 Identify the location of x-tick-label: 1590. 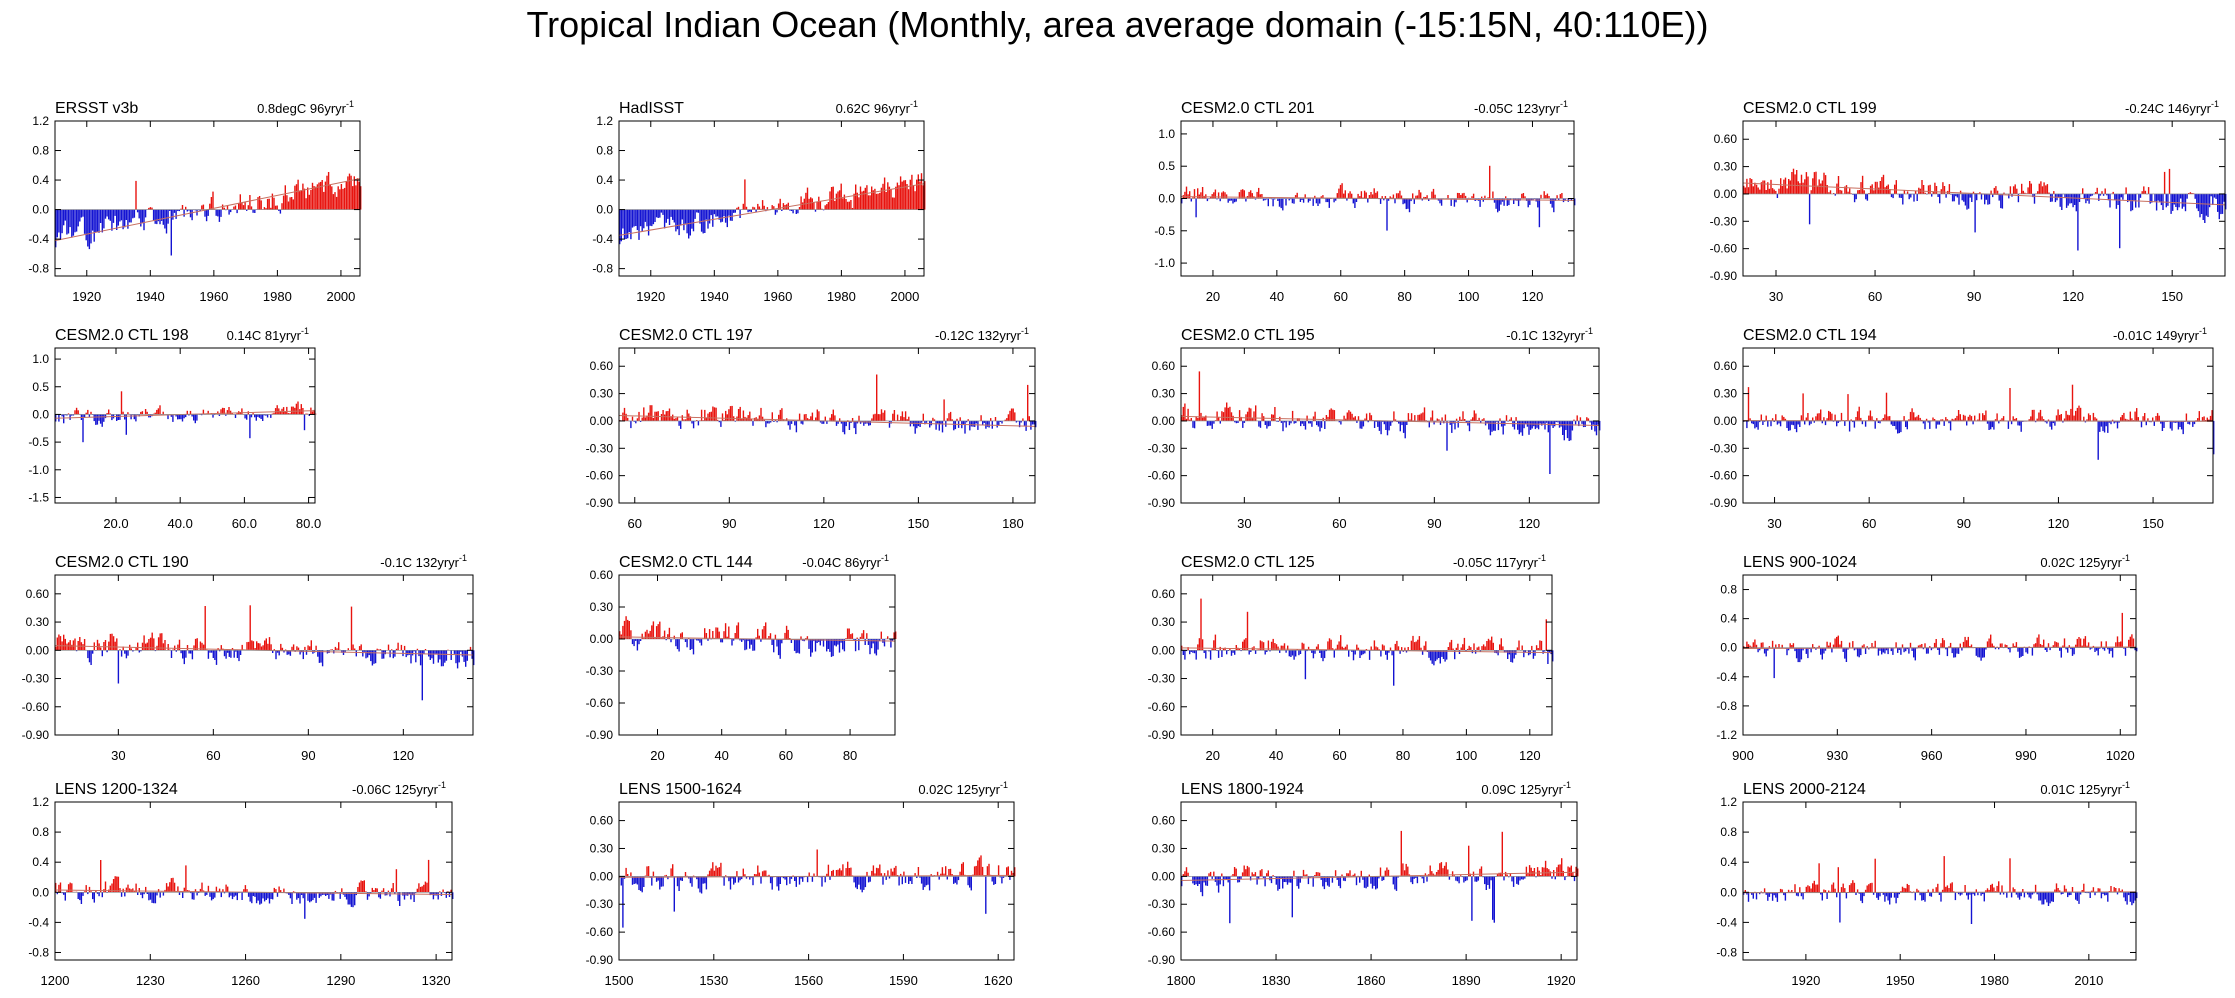
(903, 980).